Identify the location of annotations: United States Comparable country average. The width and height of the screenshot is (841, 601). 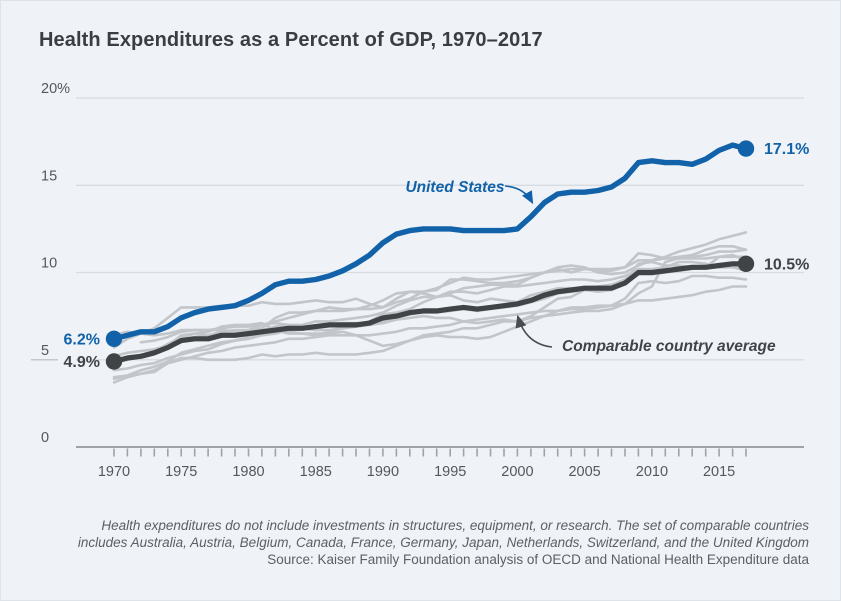
(590, 267).